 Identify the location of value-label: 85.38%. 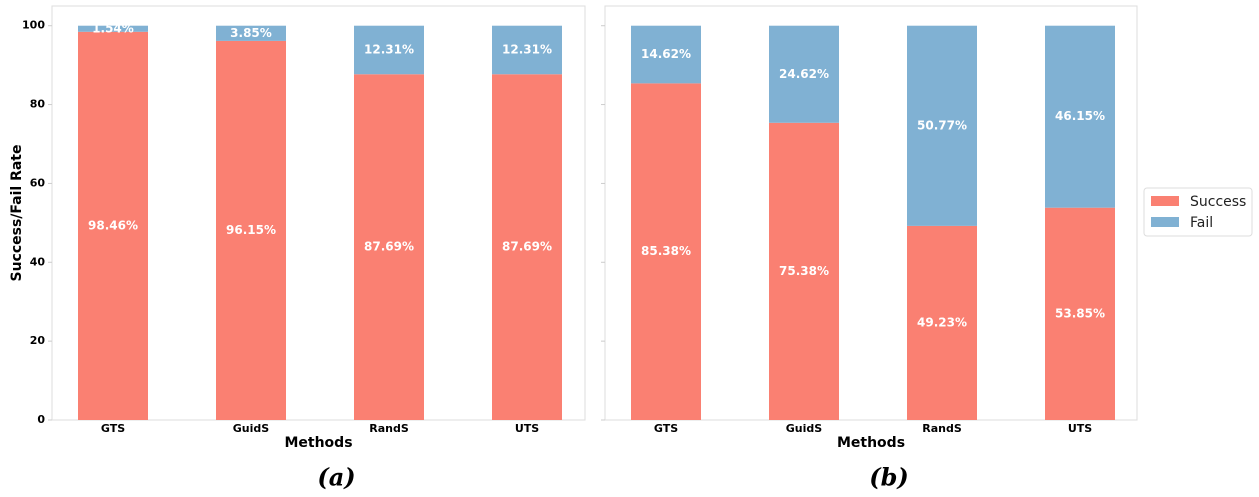
(666, 251).